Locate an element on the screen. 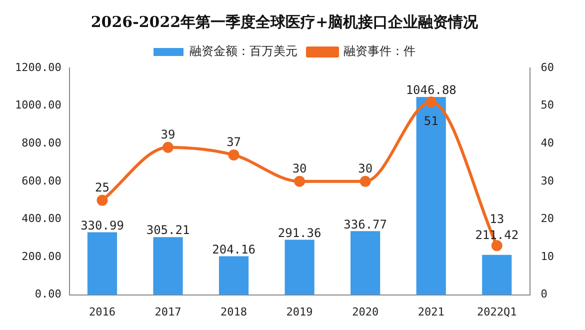  y2-tick-label: 50 is located at coordinates (547, 105).